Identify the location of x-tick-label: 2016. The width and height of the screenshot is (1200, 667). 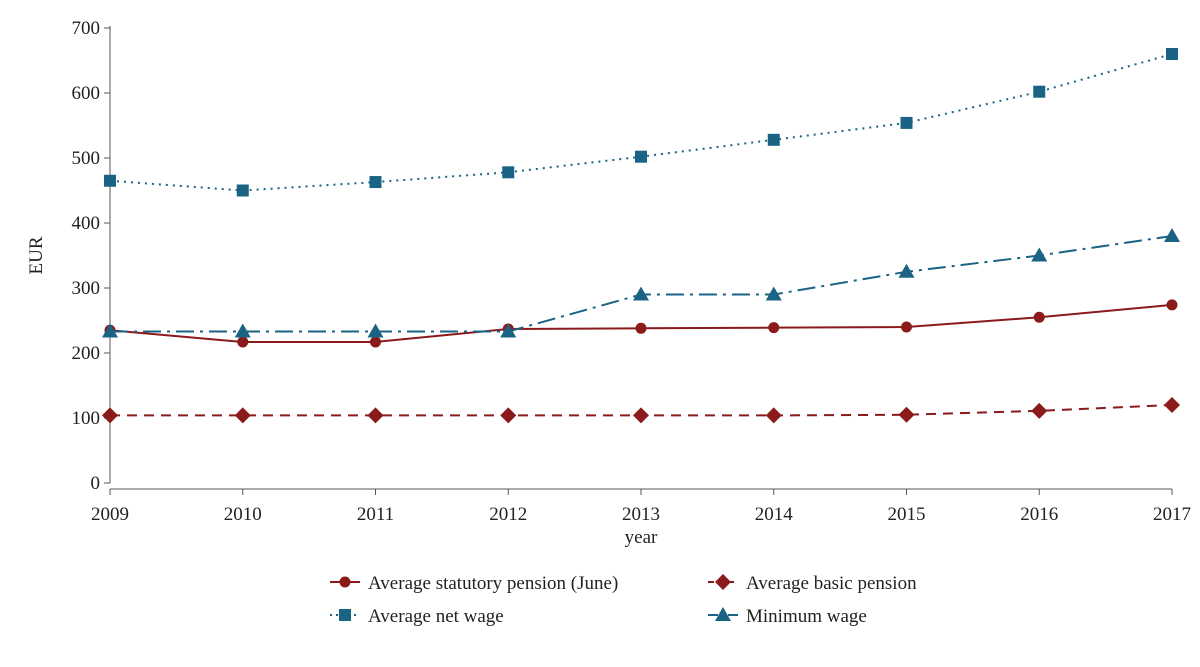
(1039, 514).